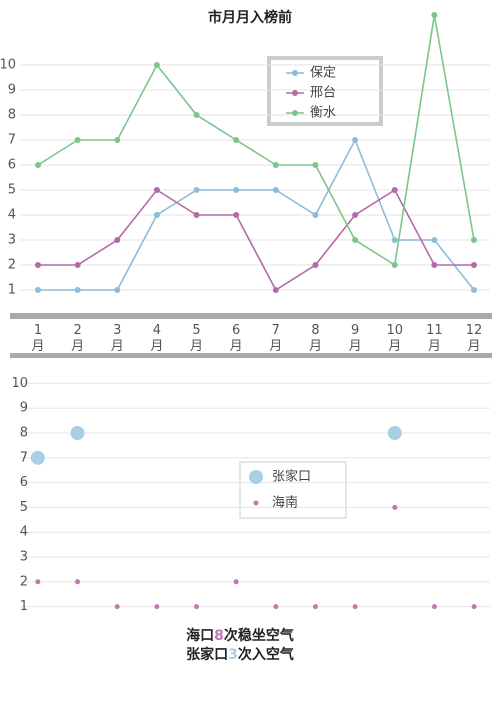 The image size is (500, 704). I want to click on legend-label: 邢台, so click(323, 93).